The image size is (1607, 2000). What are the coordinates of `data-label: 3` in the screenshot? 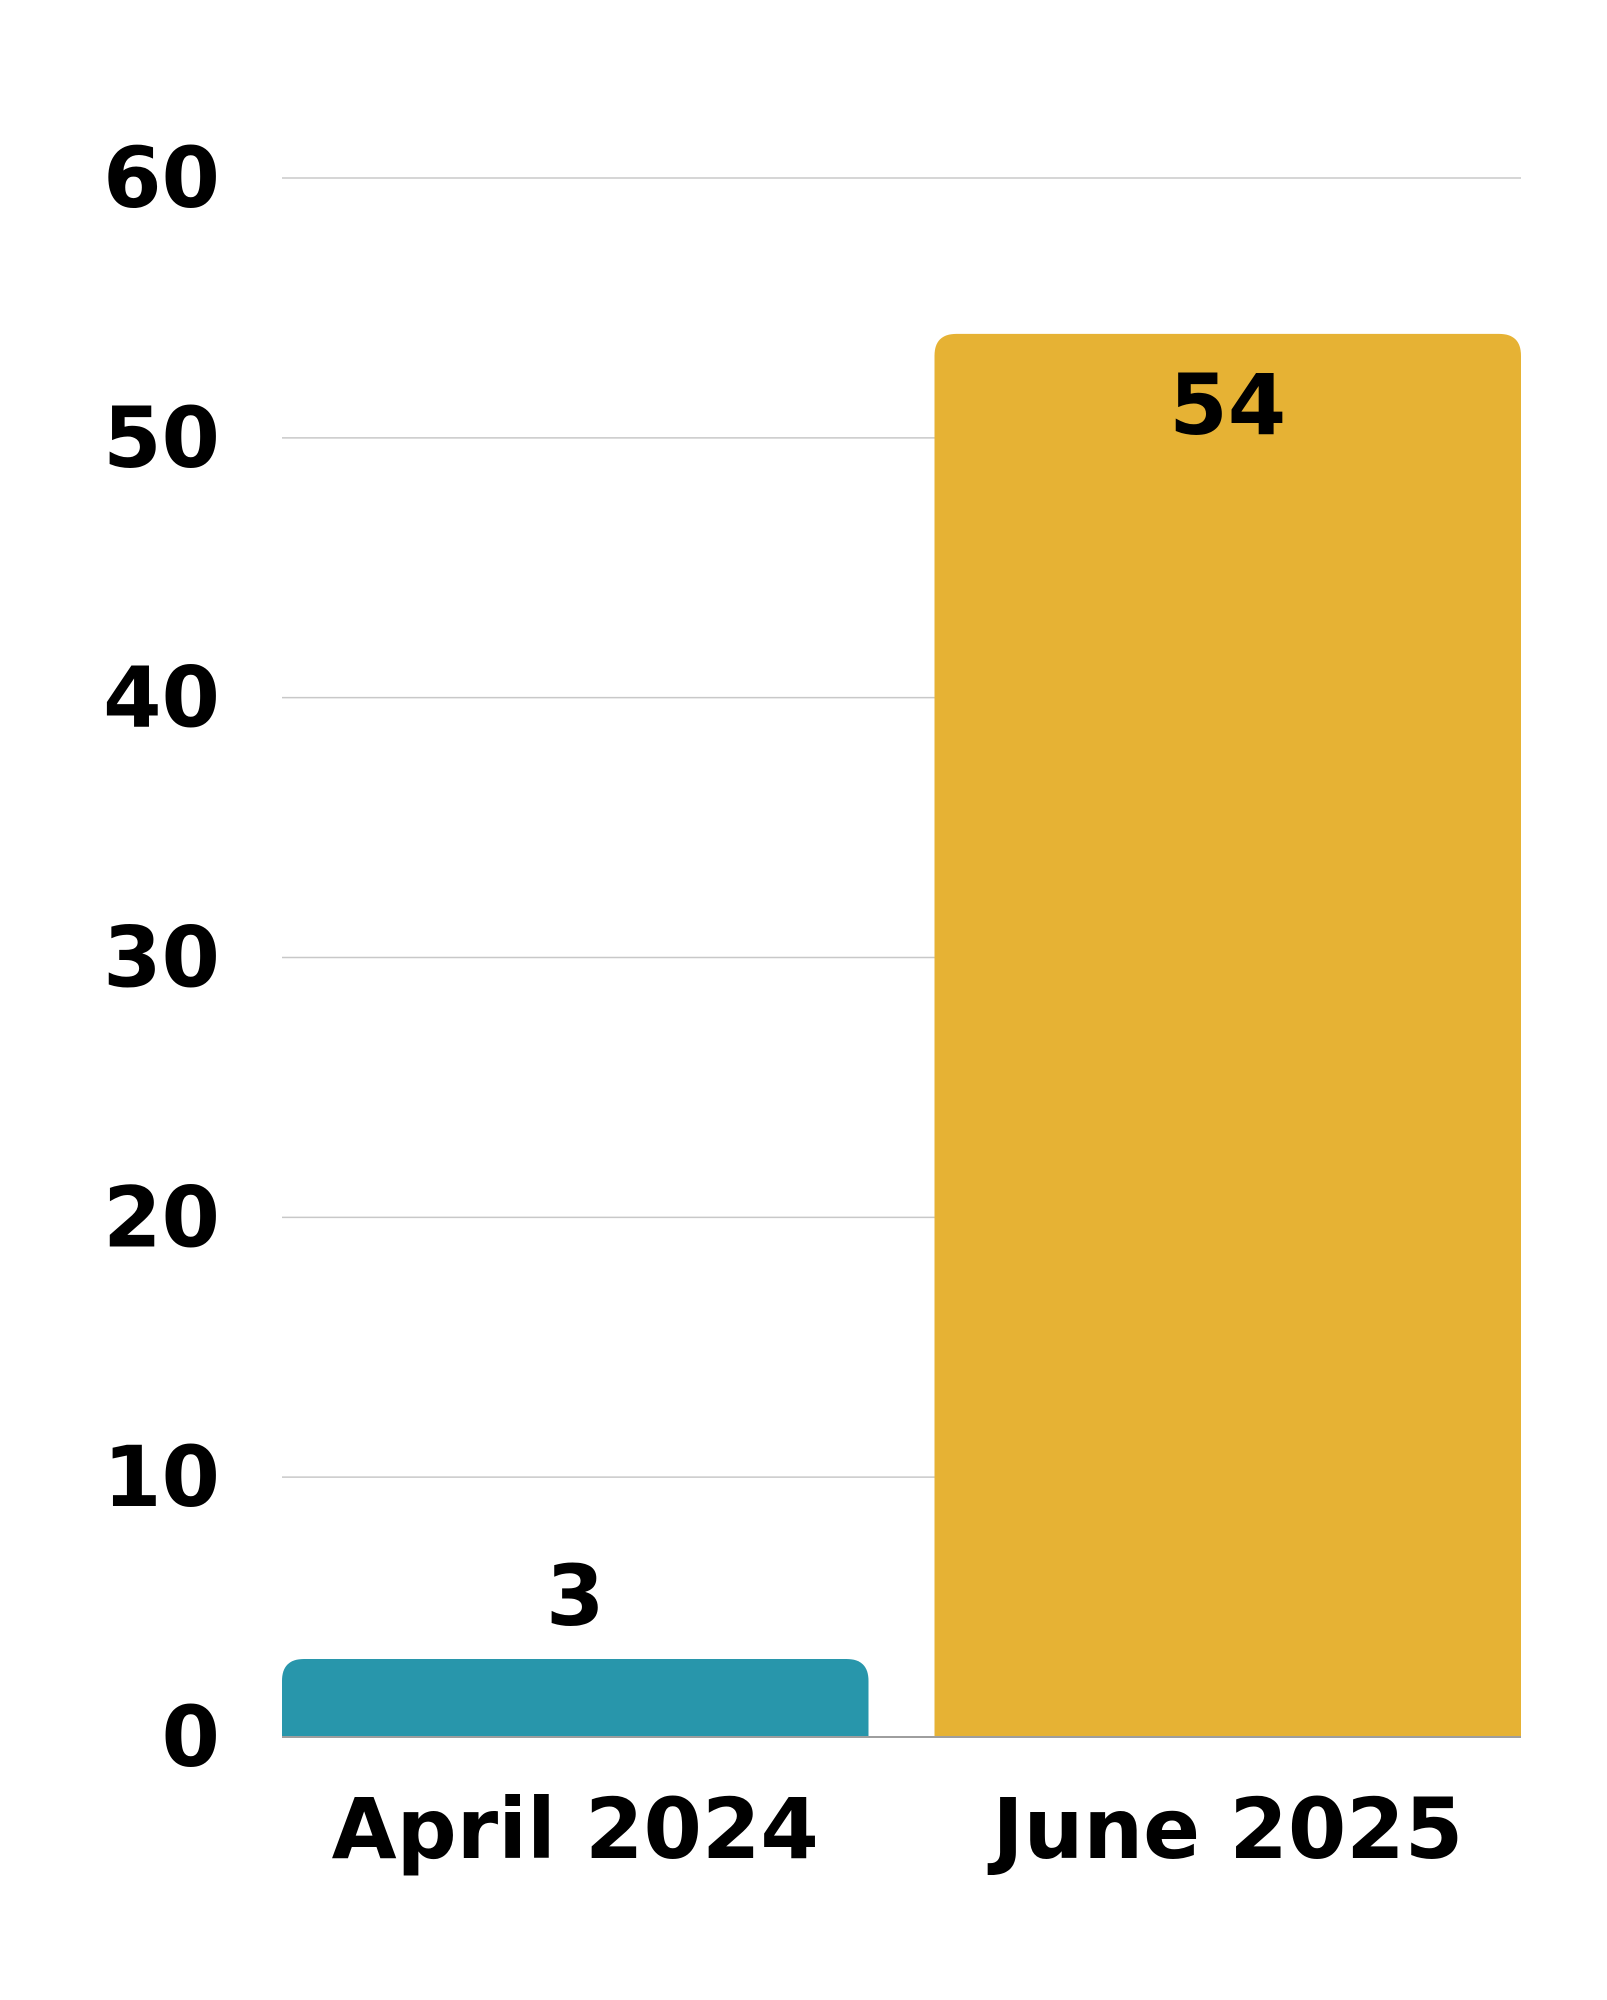 It's located at (575, 1596).